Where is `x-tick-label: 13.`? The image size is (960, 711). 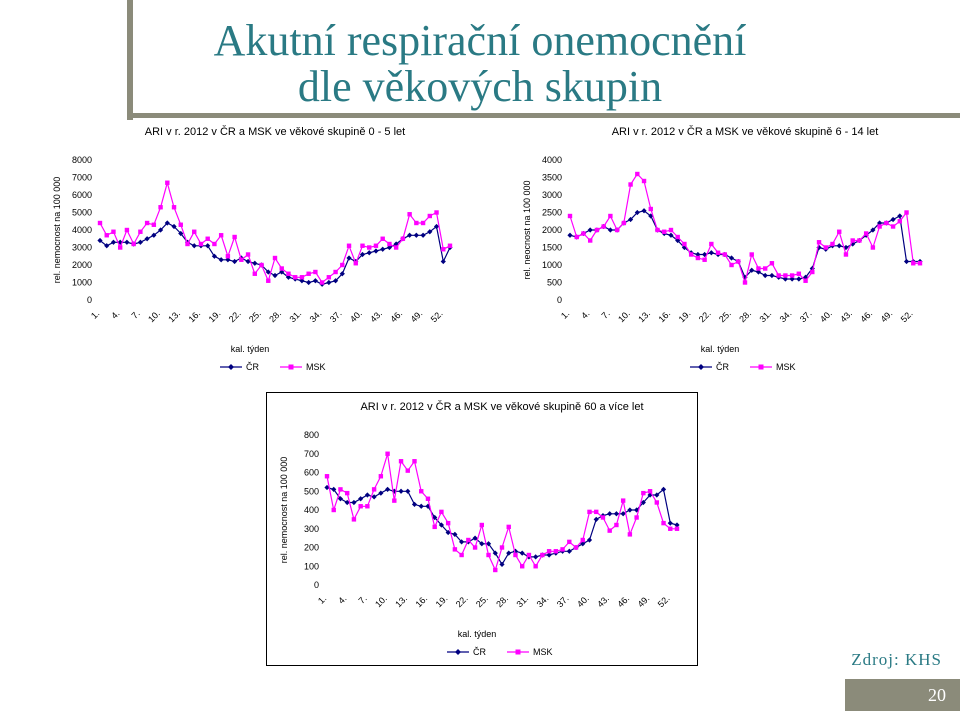
x-tick-label: 13. is located at coordinates (401, 601).